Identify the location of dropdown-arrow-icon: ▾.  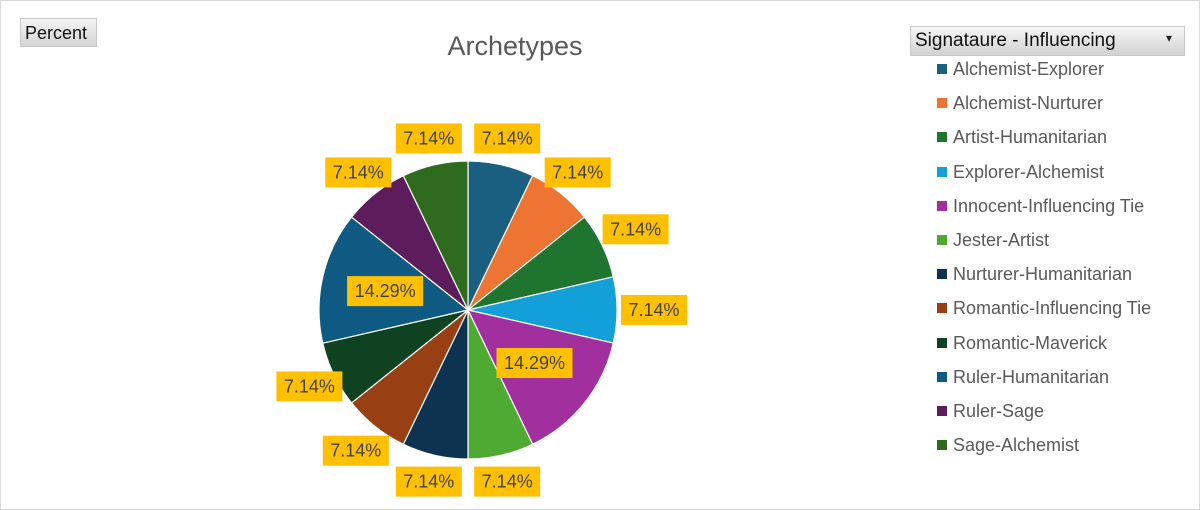
(1168, 38).